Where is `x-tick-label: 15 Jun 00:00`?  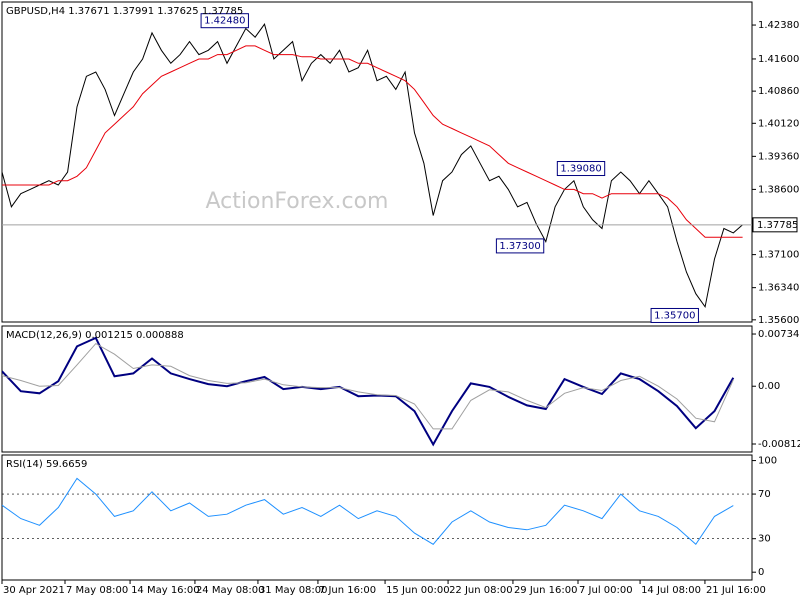
x-tick-label: 15 Jun 00:00 is located at coordinates (418, 590).